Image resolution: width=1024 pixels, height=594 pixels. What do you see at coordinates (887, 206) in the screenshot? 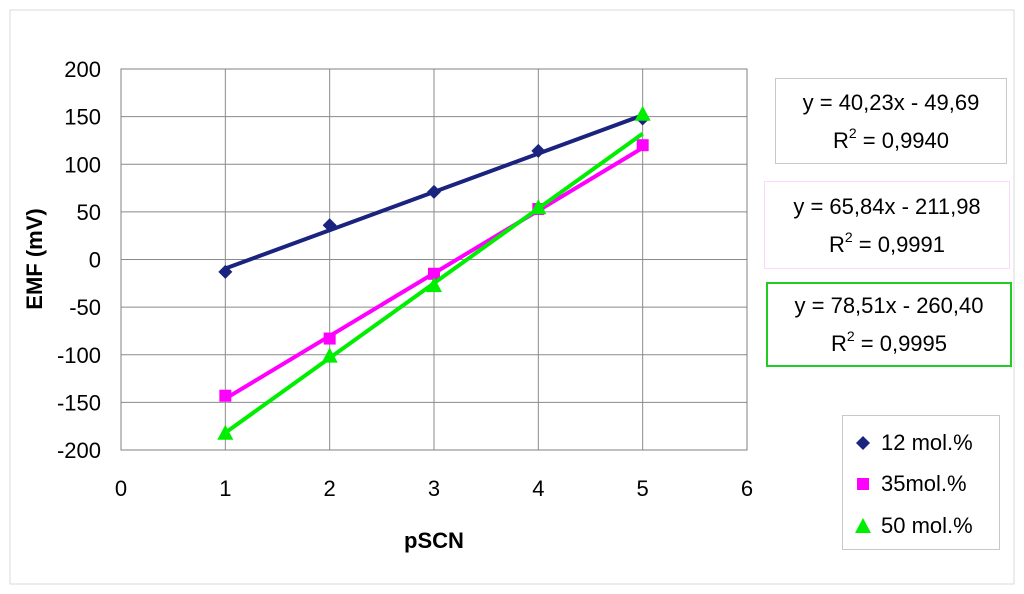
I see `equation-text: y = 65,84x - 211,98` at bounding box center [887, 206].